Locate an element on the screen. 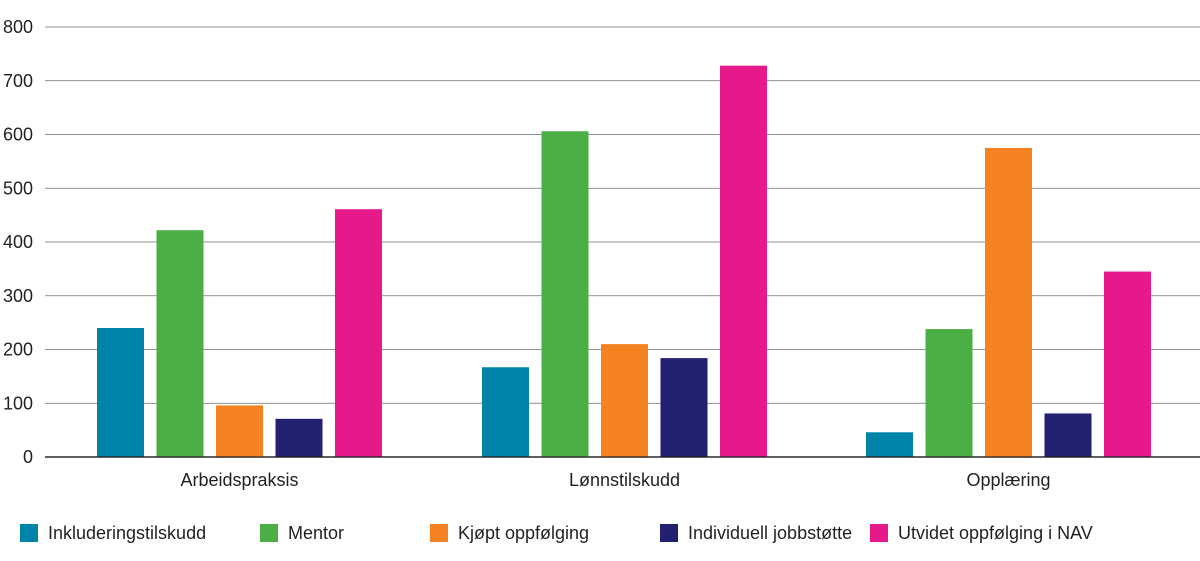 The height and width of the screenshot is (561, 1200). x-category-label: Arbeidspraksis is located at coordinates (239, 480).